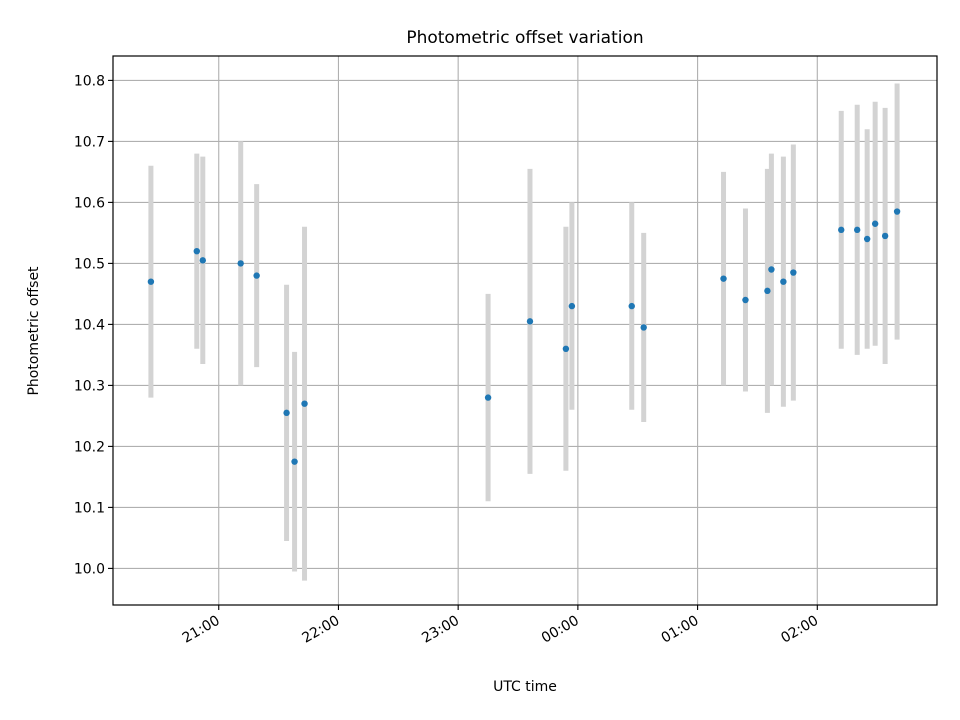 This screenshot has height=720, width=960. What do you see at coordinates (34, 331) in the screenshot?
I see `y-axis-label: Photometric offset` at bounding box center [34, 331].